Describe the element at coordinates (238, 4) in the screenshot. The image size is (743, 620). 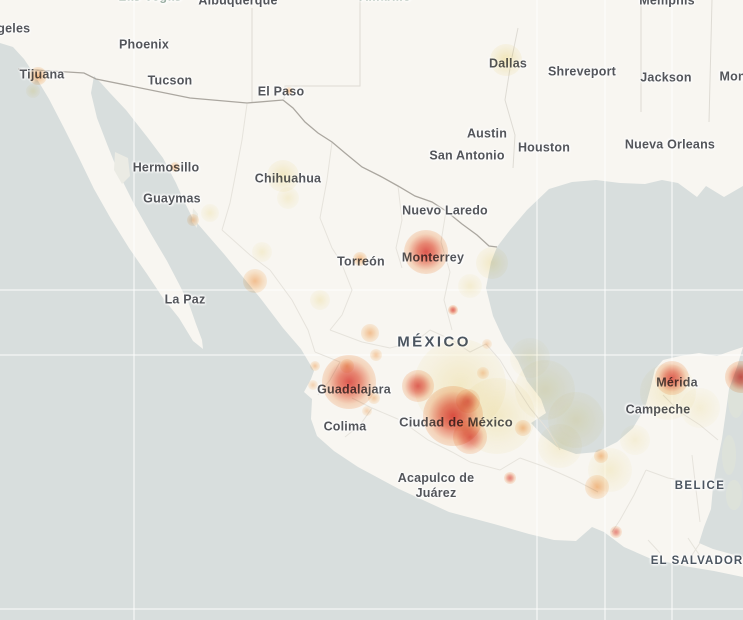
I see `city-label-albuquerque: Albuquerque` at that location.